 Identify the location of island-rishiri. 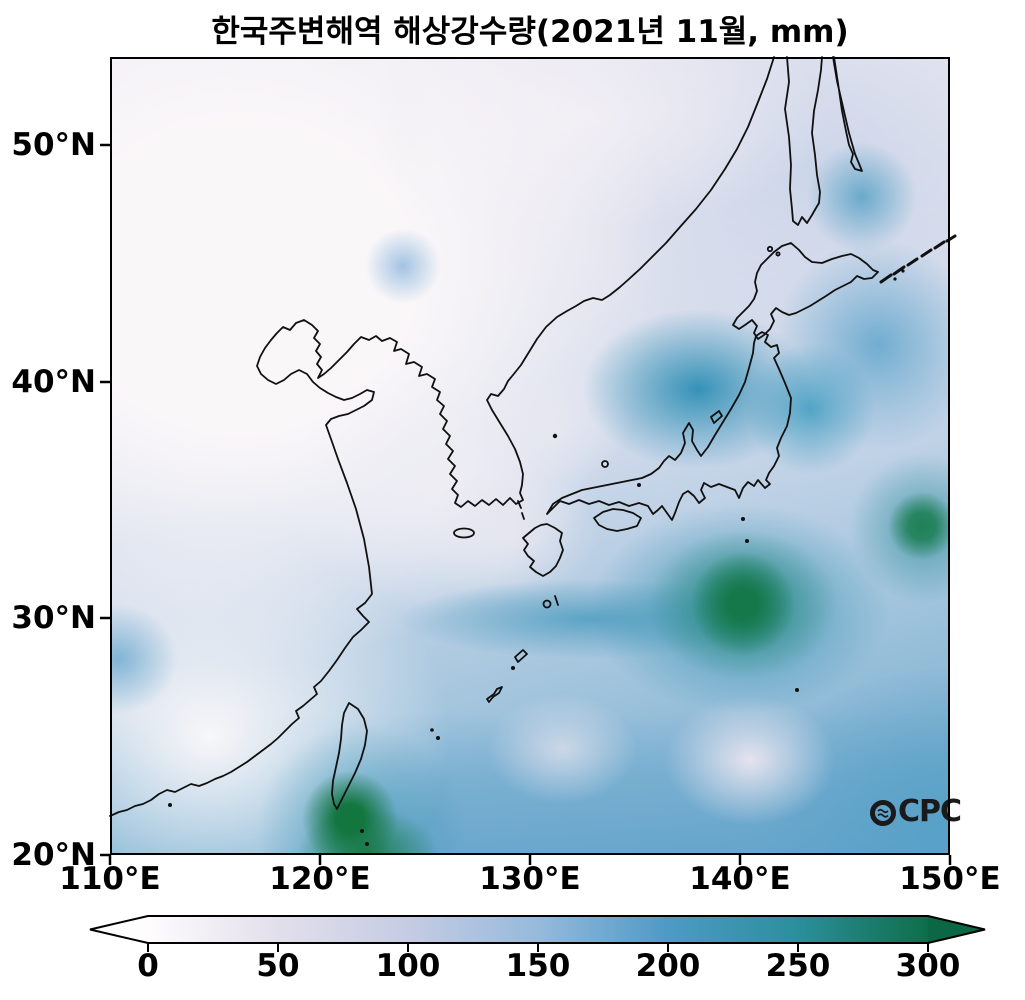
(770, 249).